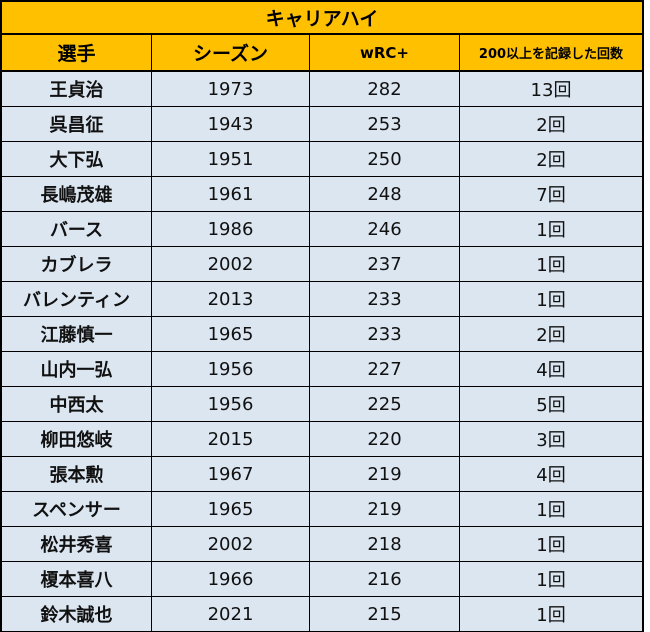 The height and width of the screenshot is (632, 650). Describe the element at coordinates (385, 89) in the screenshot. I see `wrc-plus-cell: 282` at that location.